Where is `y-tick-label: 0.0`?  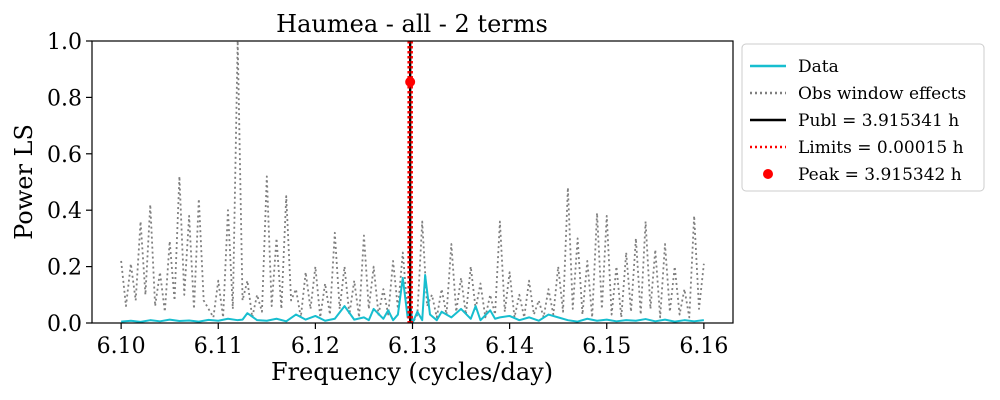 y-tick-label: 0.0 is located at coordinates (64, 324).